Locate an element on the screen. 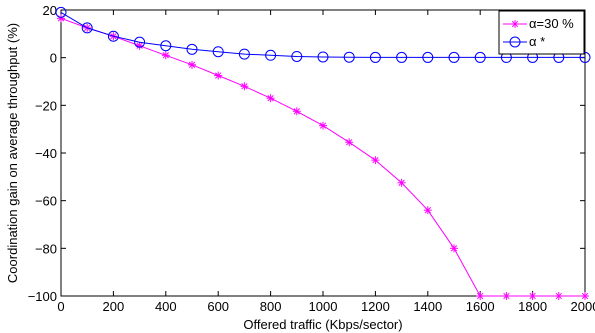  x-tick-label: 1400 is located at coordinates (427, 306).